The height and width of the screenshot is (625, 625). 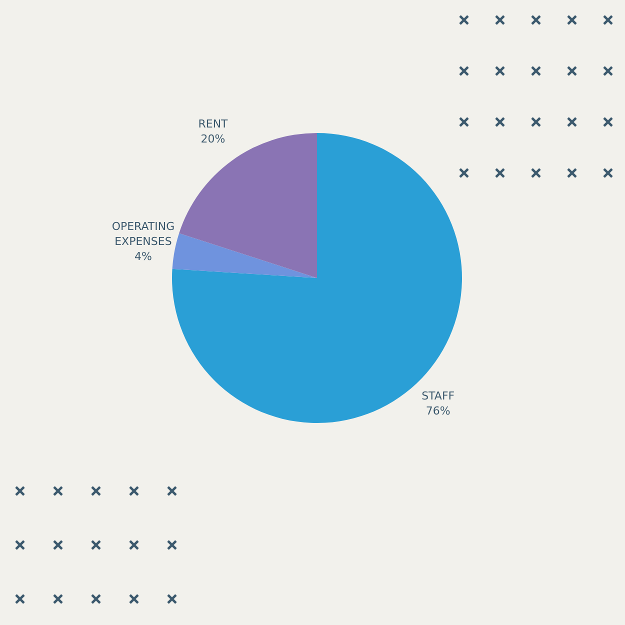 I want to click on slice-label: STAFF, so click(x=438, y=395).